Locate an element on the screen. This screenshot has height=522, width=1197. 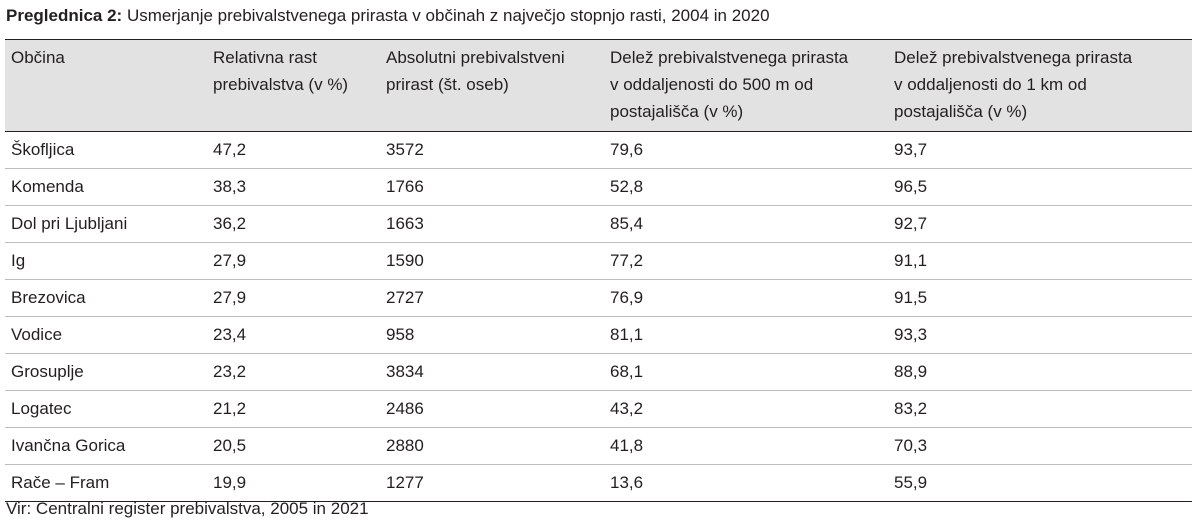
table-cell: 92,7 is located at coordinates (911, 223).